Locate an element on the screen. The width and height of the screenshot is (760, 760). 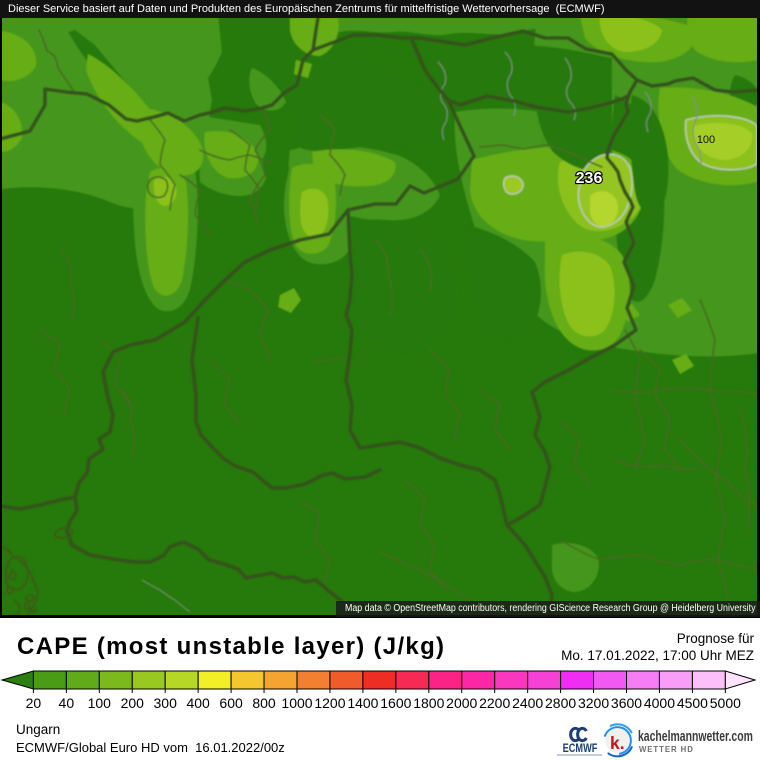
svg-text: 2400 is located at coordinates (527, 702).